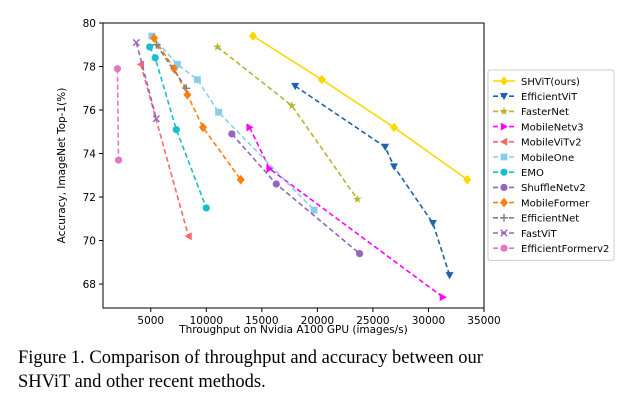  I want to click on legend-marker-fastvit, so click(504, 233).